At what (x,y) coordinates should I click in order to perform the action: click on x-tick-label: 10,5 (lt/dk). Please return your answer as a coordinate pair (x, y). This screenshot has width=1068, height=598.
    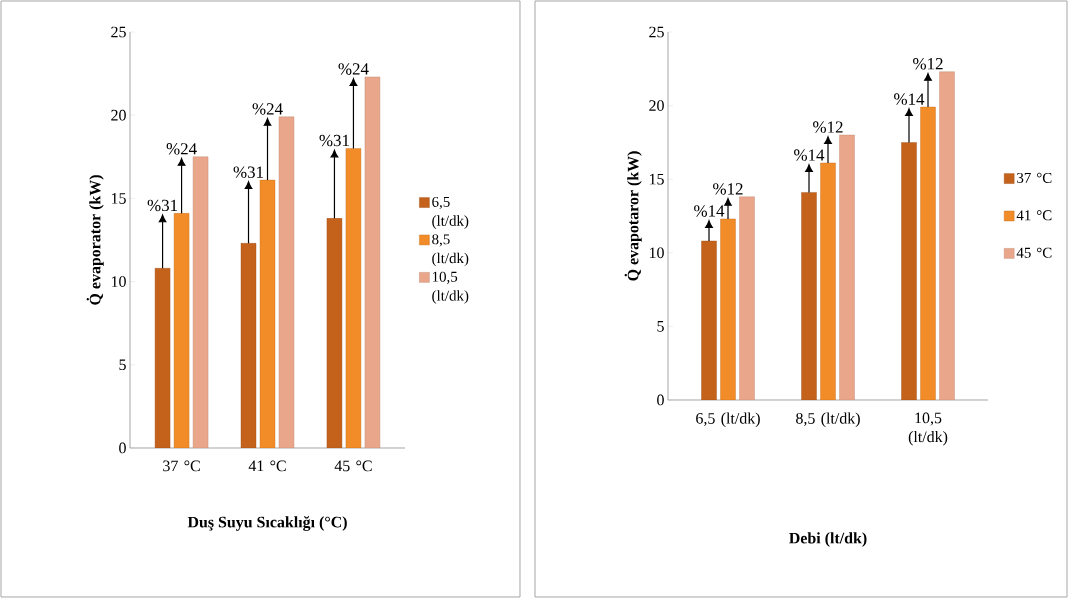
    Looking at the image, I should click on (928, 429).